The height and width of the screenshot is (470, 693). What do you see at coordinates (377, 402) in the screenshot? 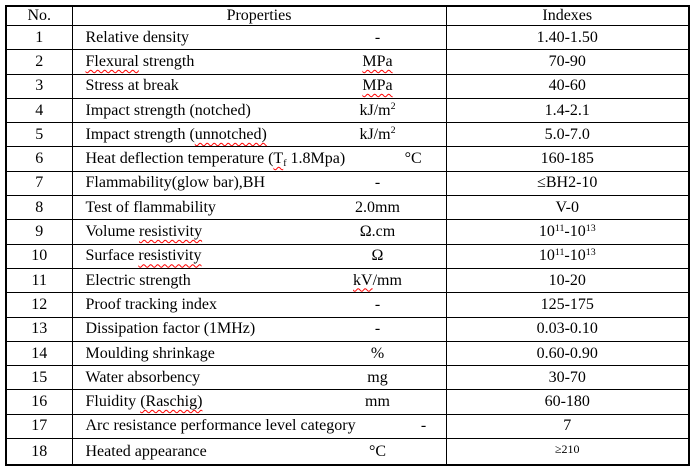
I see `text-segment: mm` at bounding box center [377, 402].